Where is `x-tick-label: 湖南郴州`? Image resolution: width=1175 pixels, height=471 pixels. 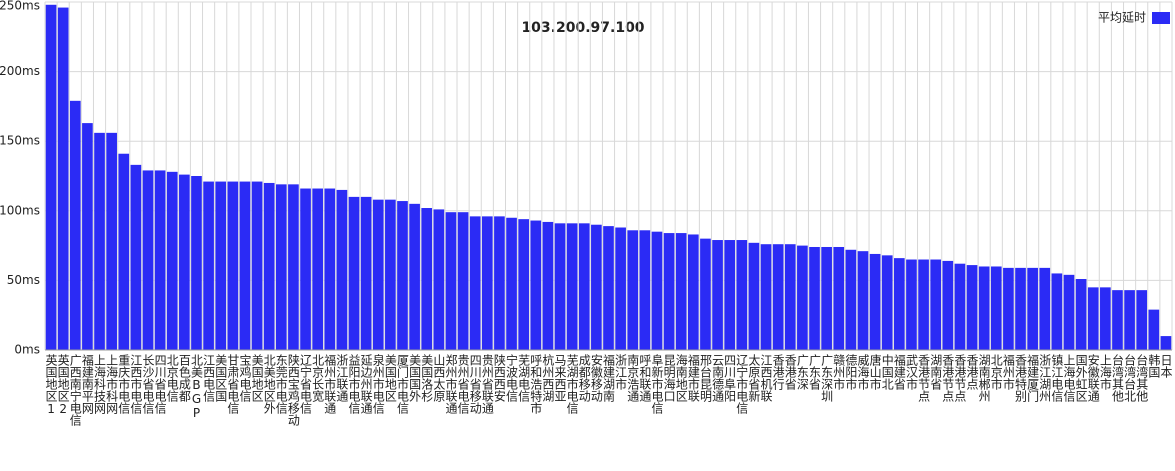 x-tick-label: 湖南郴州 is located at coordinates (984, 377).